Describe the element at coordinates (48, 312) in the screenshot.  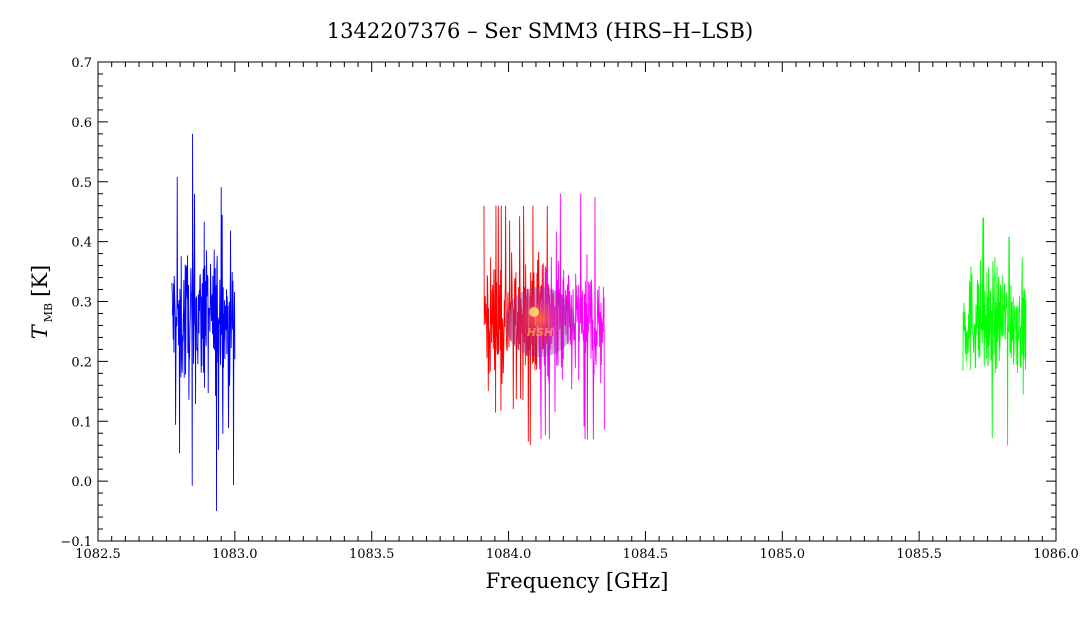
I see `y-axis-label-sub: MB` at that location.